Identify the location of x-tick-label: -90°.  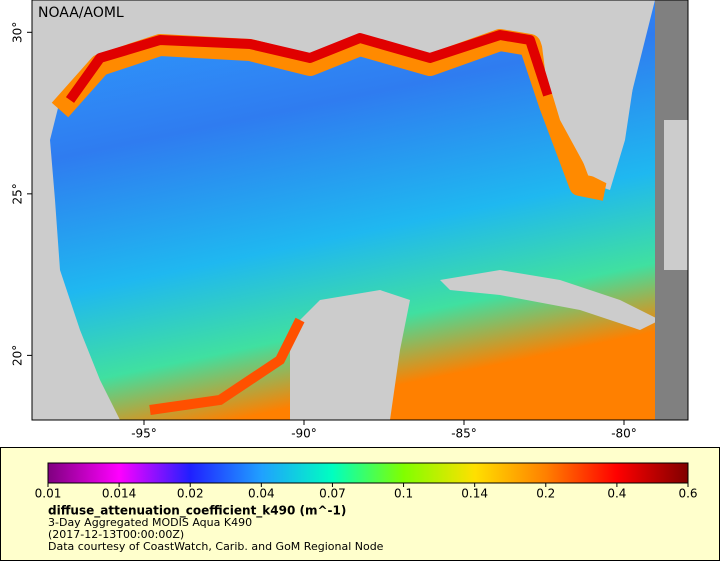
(304, 434).